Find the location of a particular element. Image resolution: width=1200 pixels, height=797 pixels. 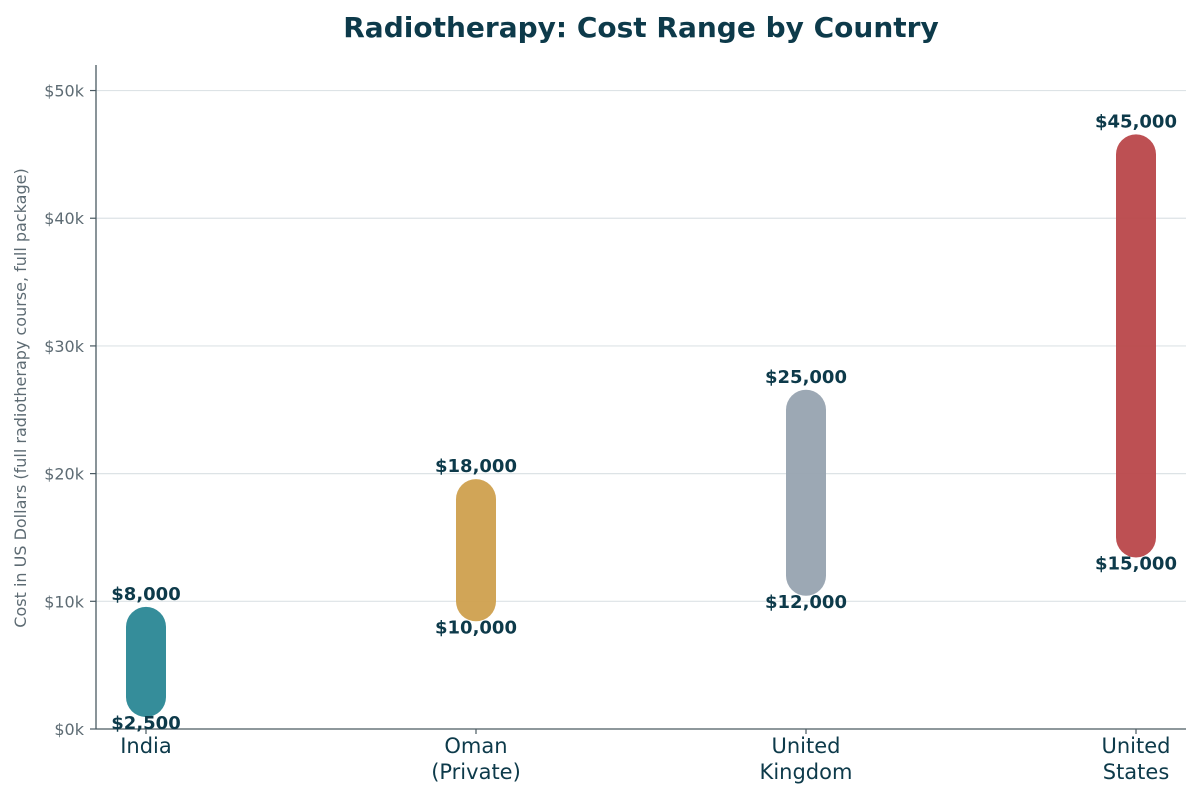

high-value-label: $45,000 is located at coordinates (1136, 121).